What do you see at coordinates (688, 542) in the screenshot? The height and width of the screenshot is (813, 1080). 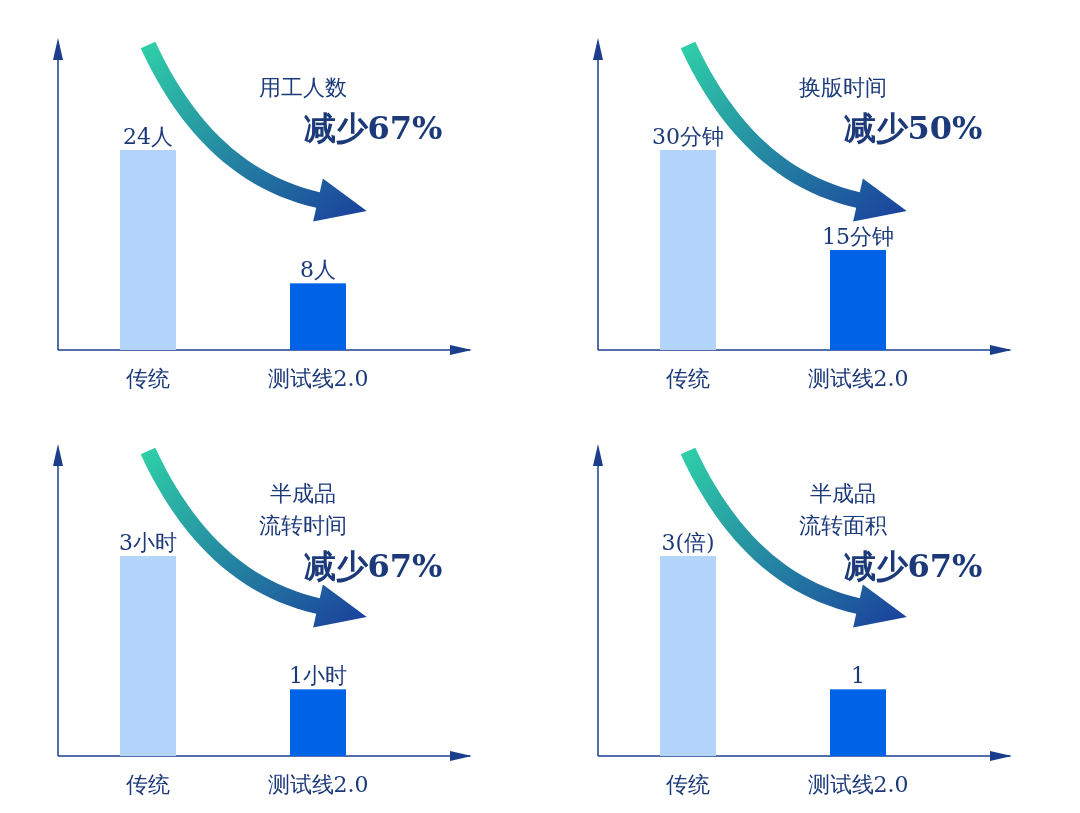 I see `data-label: 3(倍)` at bounding box center [688, 542].